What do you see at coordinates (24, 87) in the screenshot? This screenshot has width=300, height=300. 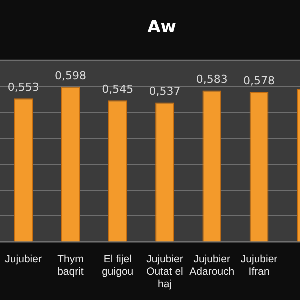 I see `data-label: 0,553` at bounding box center [24, 87].